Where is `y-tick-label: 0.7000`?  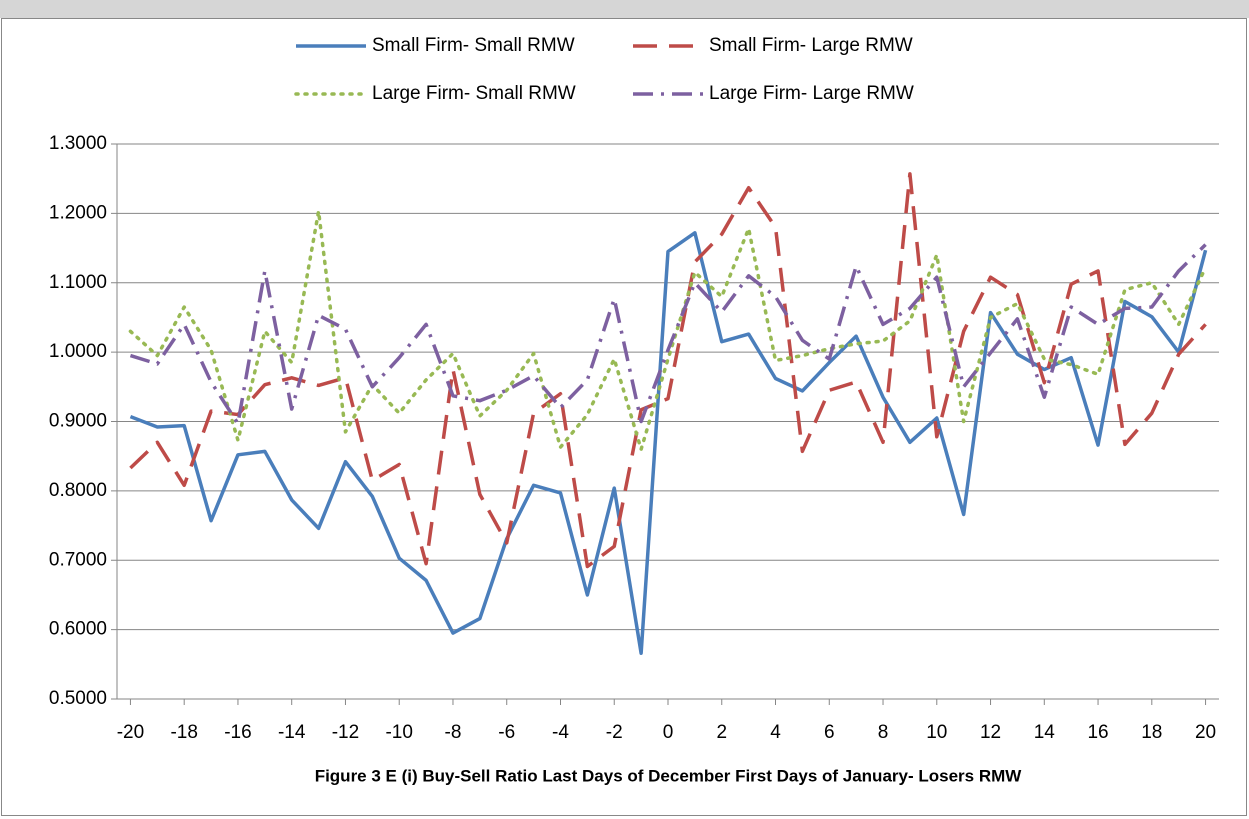 y-tick-label: 0.7000 is located at coordinates (78, 559).